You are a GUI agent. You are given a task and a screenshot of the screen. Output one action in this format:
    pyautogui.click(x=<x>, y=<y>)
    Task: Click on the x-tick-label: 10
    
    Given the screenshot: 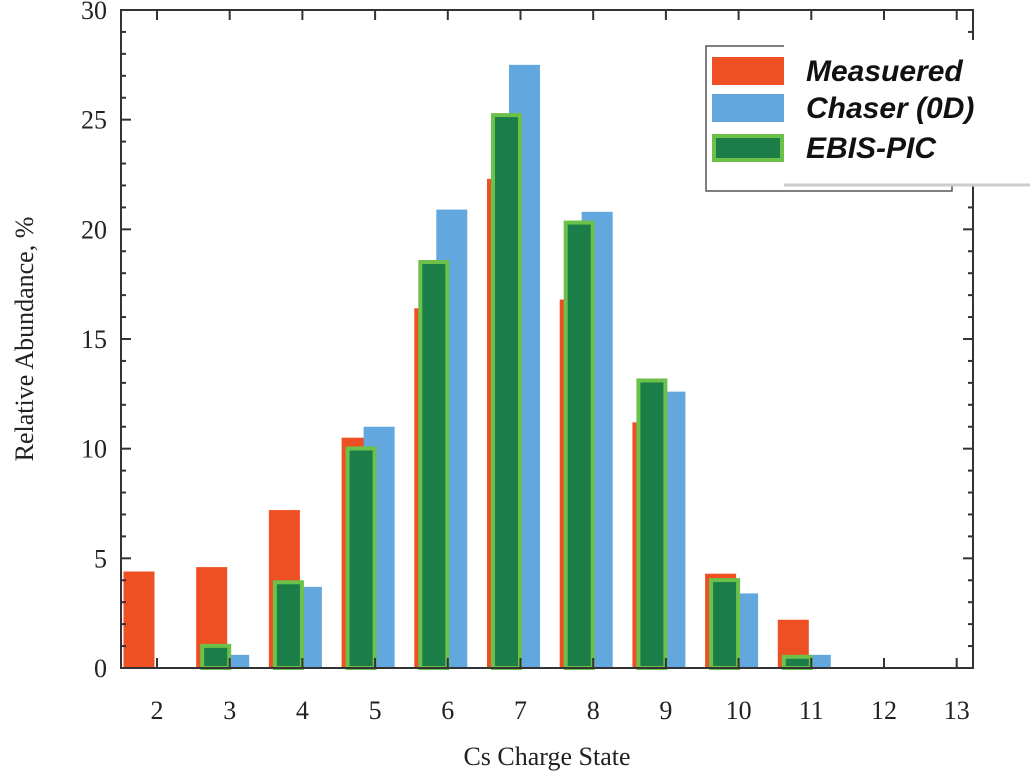 What is the action you would take?
    pyautogui.click(x=739, y=710)
    